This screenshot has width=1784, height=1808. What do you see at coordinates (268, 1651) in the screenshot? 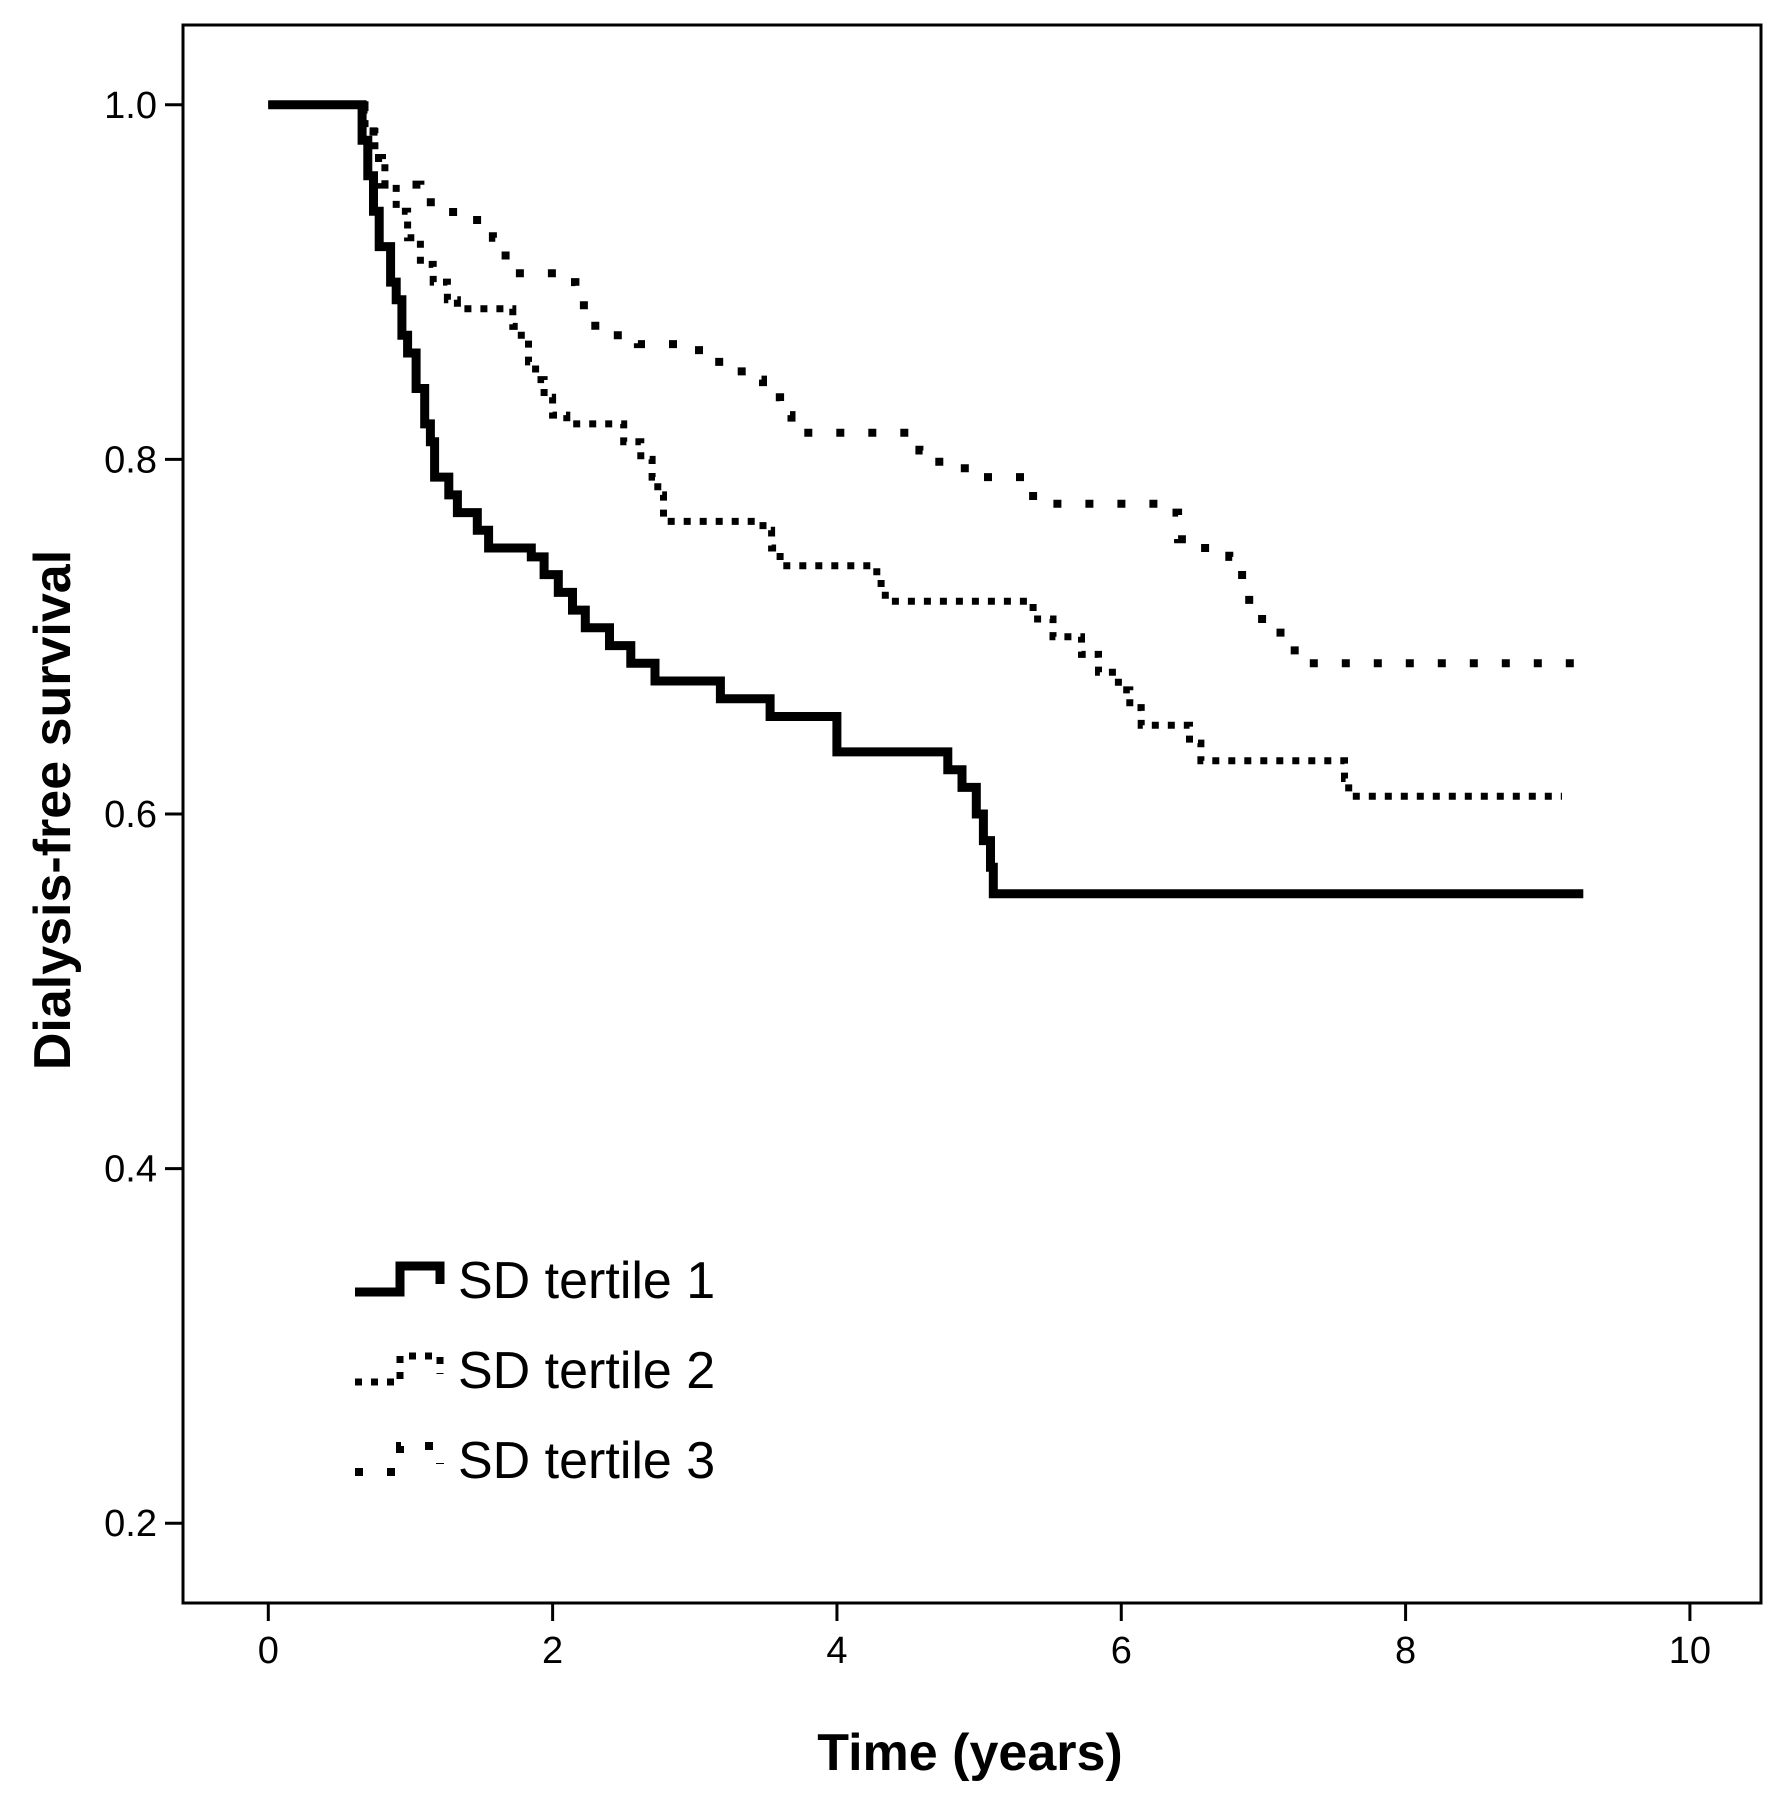
I see `x-tick-label: 0` at bounding box center [268, 1651].